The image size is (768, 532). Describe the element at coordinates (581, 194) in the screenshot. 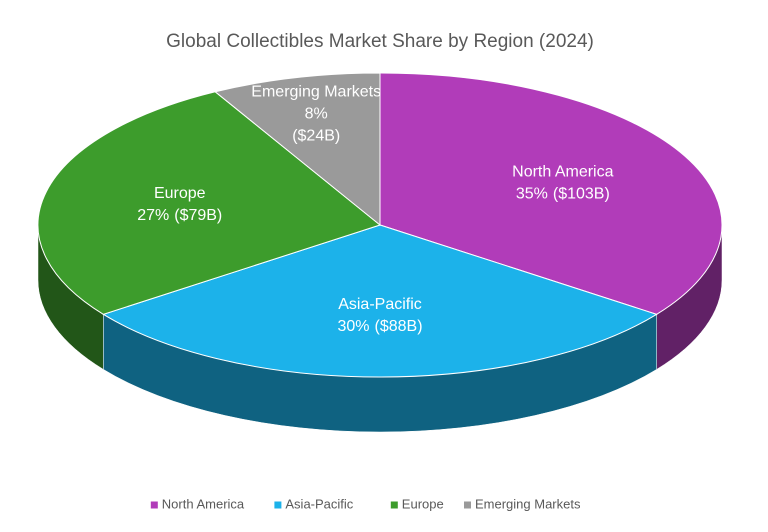

I see `data-label-part: ($103B)` at that location.